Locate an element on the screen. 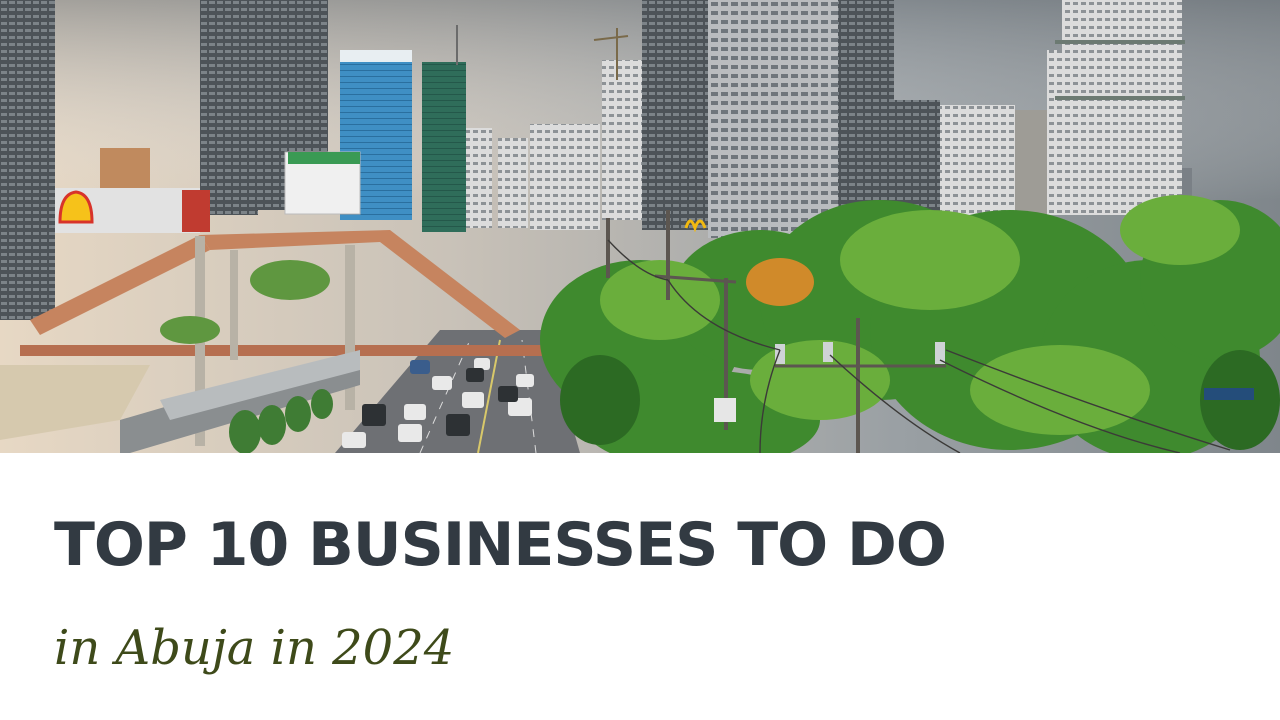 The width and height of the screenshot is (1280, 720). page-subtitle: in Abuja in 2024 is located at coordinates (254, 648).